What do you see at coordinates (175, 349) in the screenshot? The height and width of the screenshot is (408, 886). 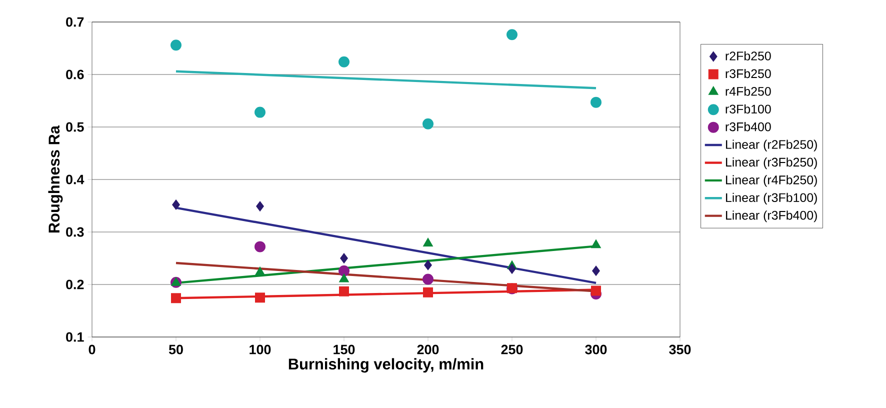 I see `x-tick-label: 50` at bounding box center [175, 349].